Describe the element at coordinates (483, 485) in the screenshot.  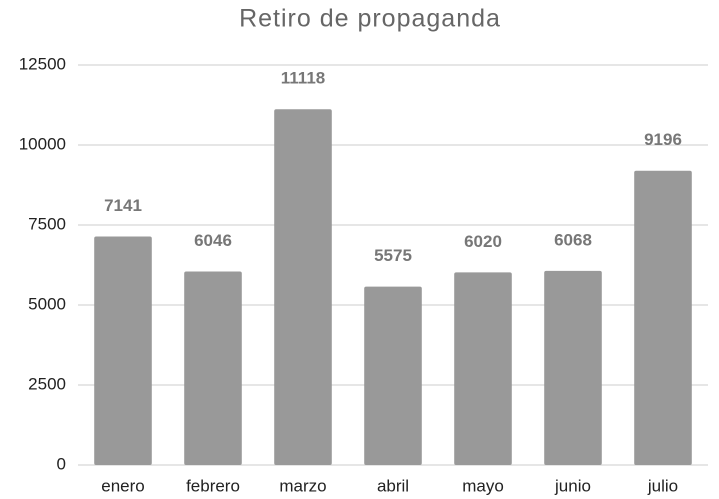
I see `x-tick-label: mayo` at that location.